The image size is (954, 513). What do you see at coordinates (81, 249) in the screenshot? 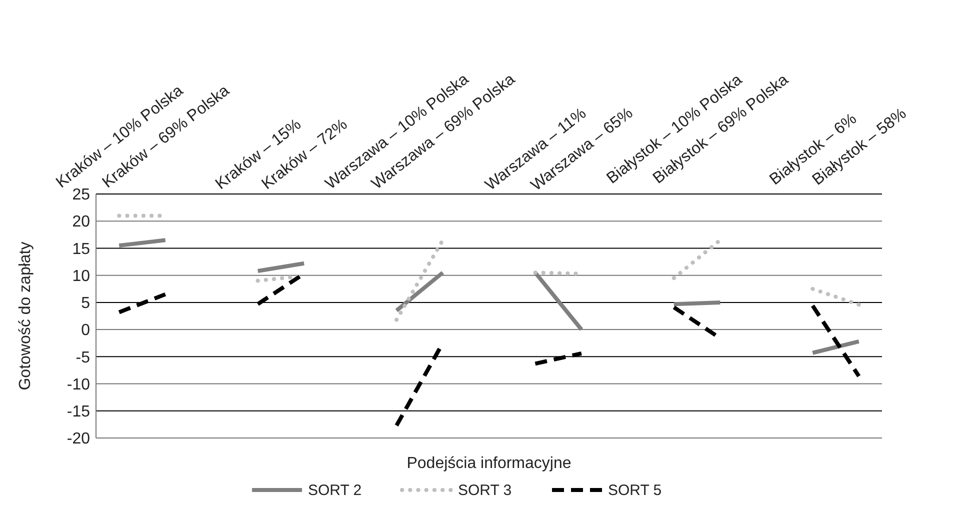
I see `y-tick-label: 15` at bounding box center [81, 249].